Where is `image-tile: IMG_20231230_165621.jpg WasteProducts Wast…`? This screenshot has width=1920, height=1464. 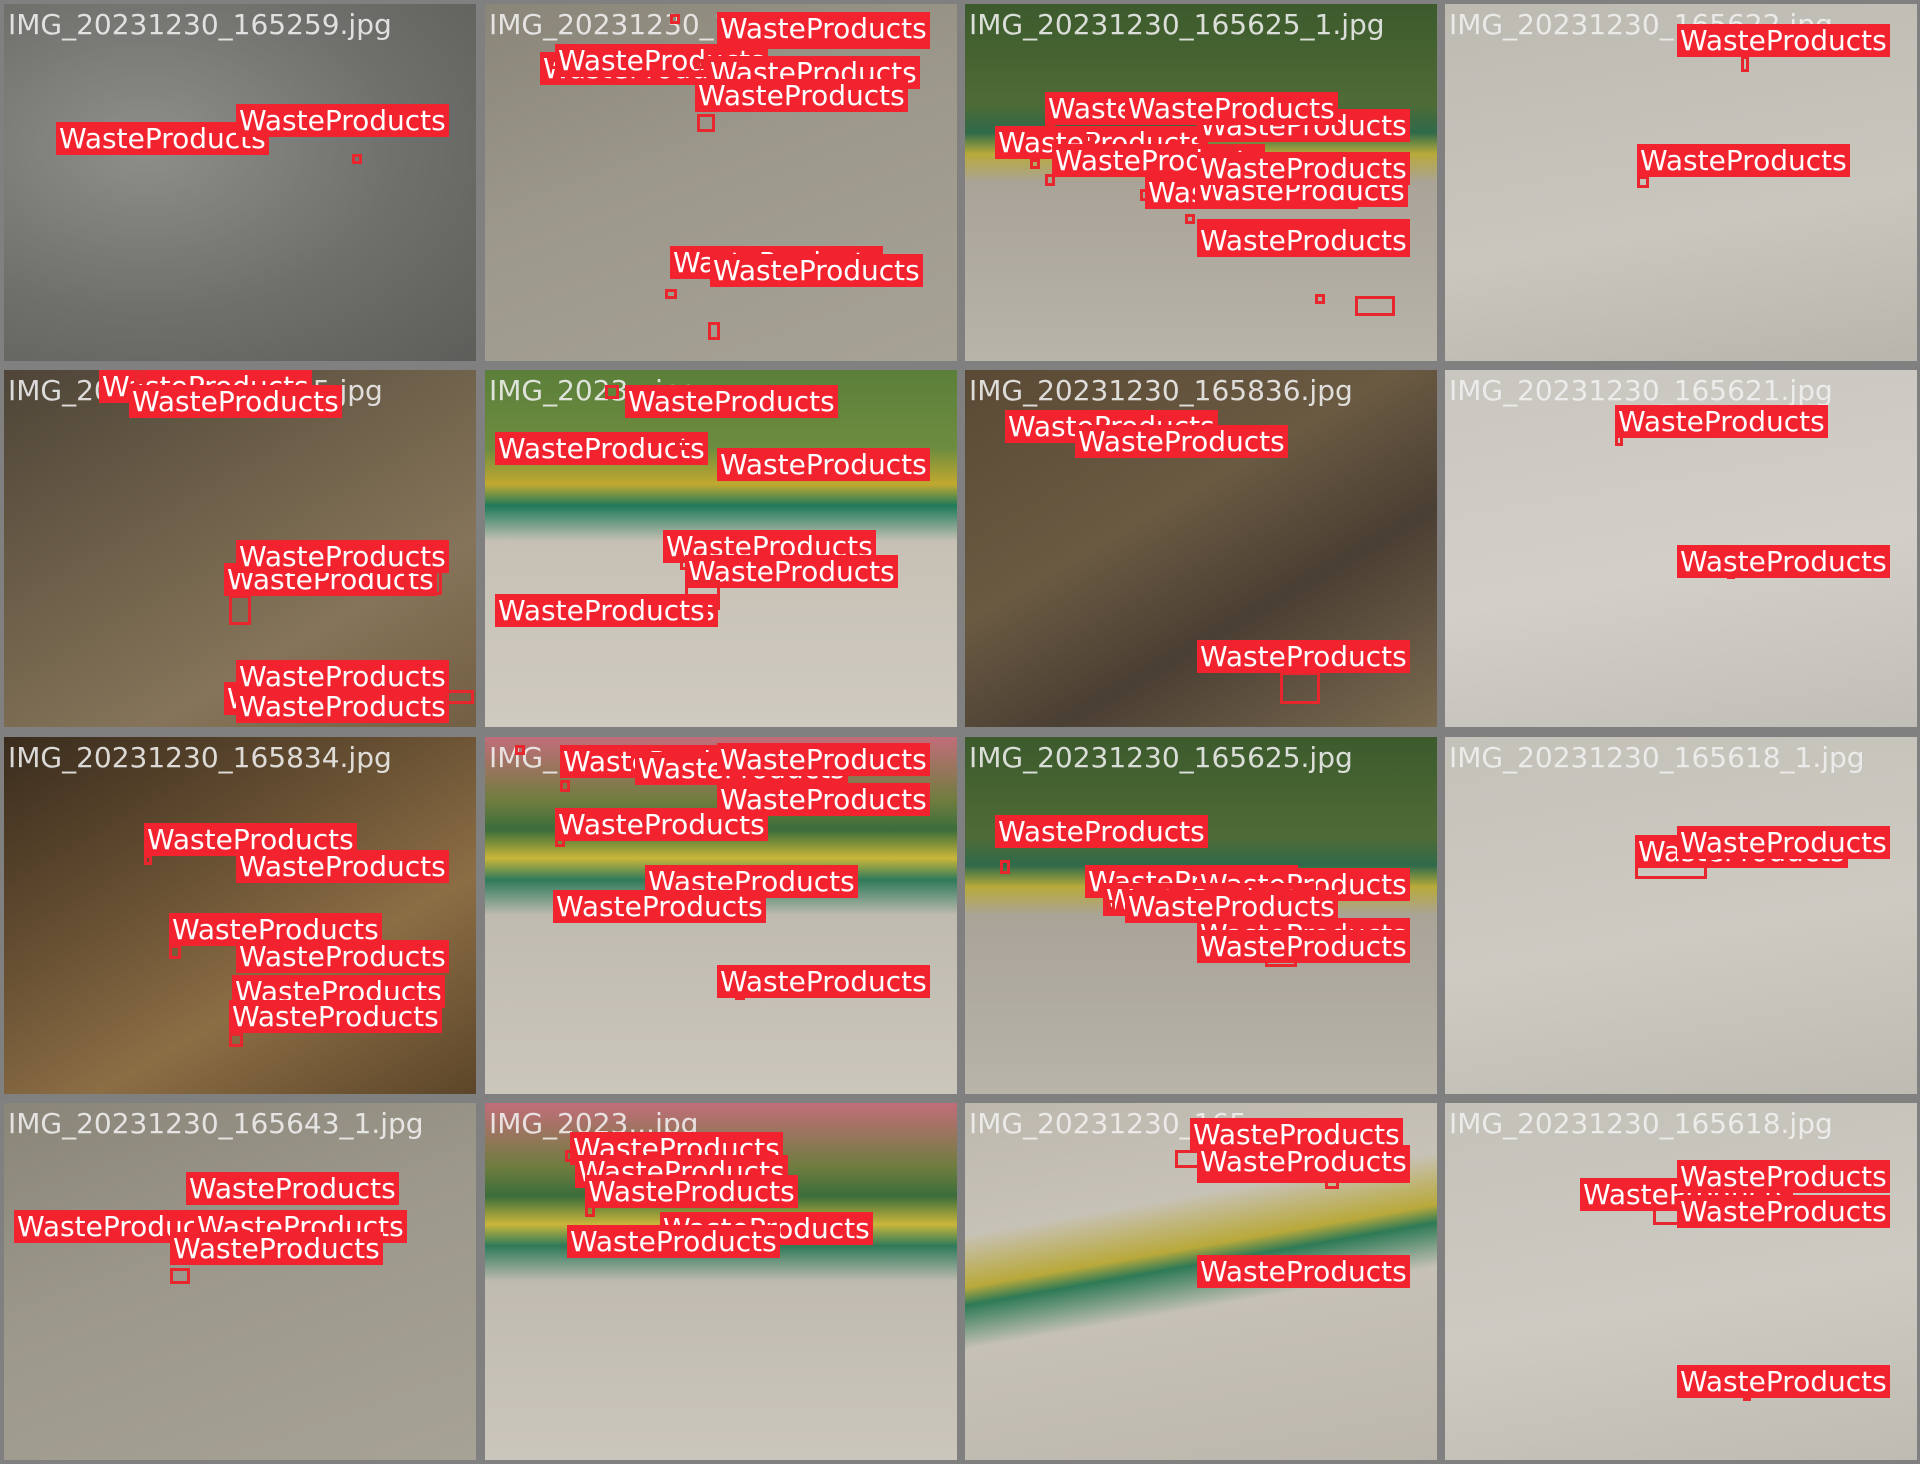
image-tile: IMG_20231230_165621.jpg WasteProducts Wast… is located at coordinates (1681, 548).